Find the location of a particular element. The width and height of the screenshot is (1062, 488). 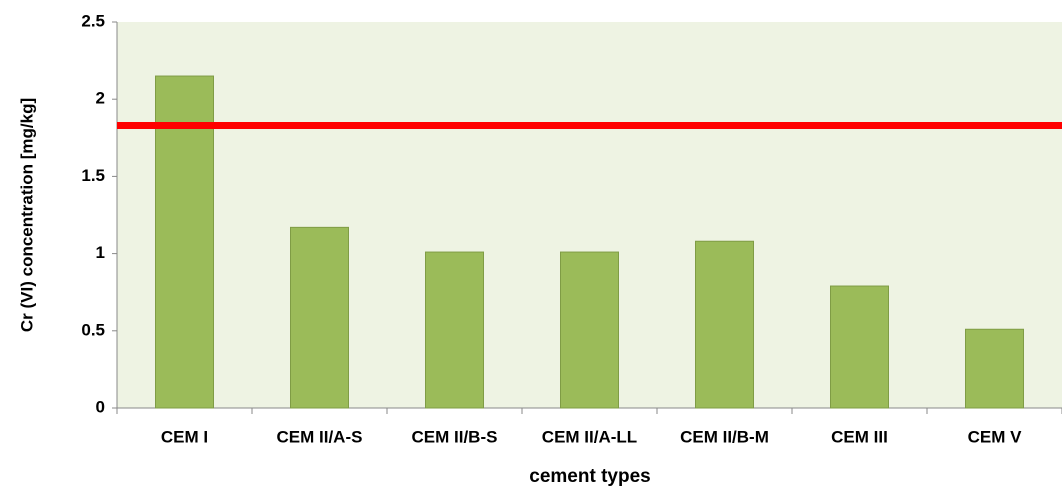

x-tick-label: CEM III is located at coordinates (859, 436).